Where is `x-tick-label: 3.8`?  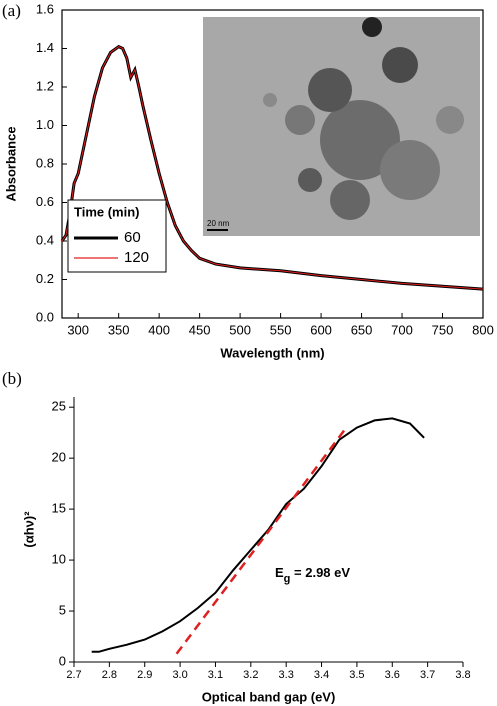 x-tick-label: 3.8 is located at coordinates (462, 675).